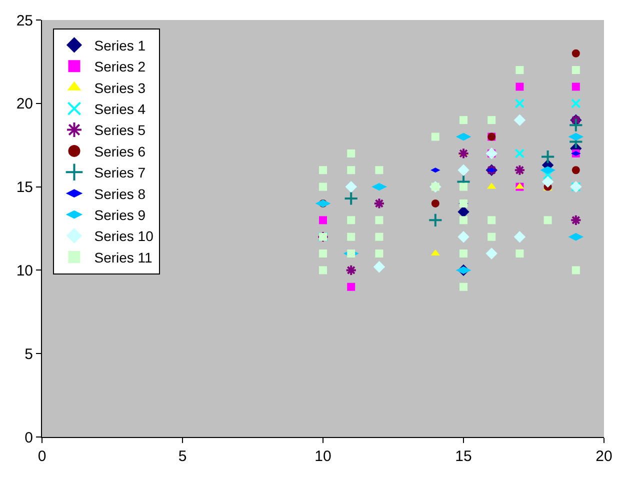  I want to click on legend-label: Series 6, so click(120, 151).